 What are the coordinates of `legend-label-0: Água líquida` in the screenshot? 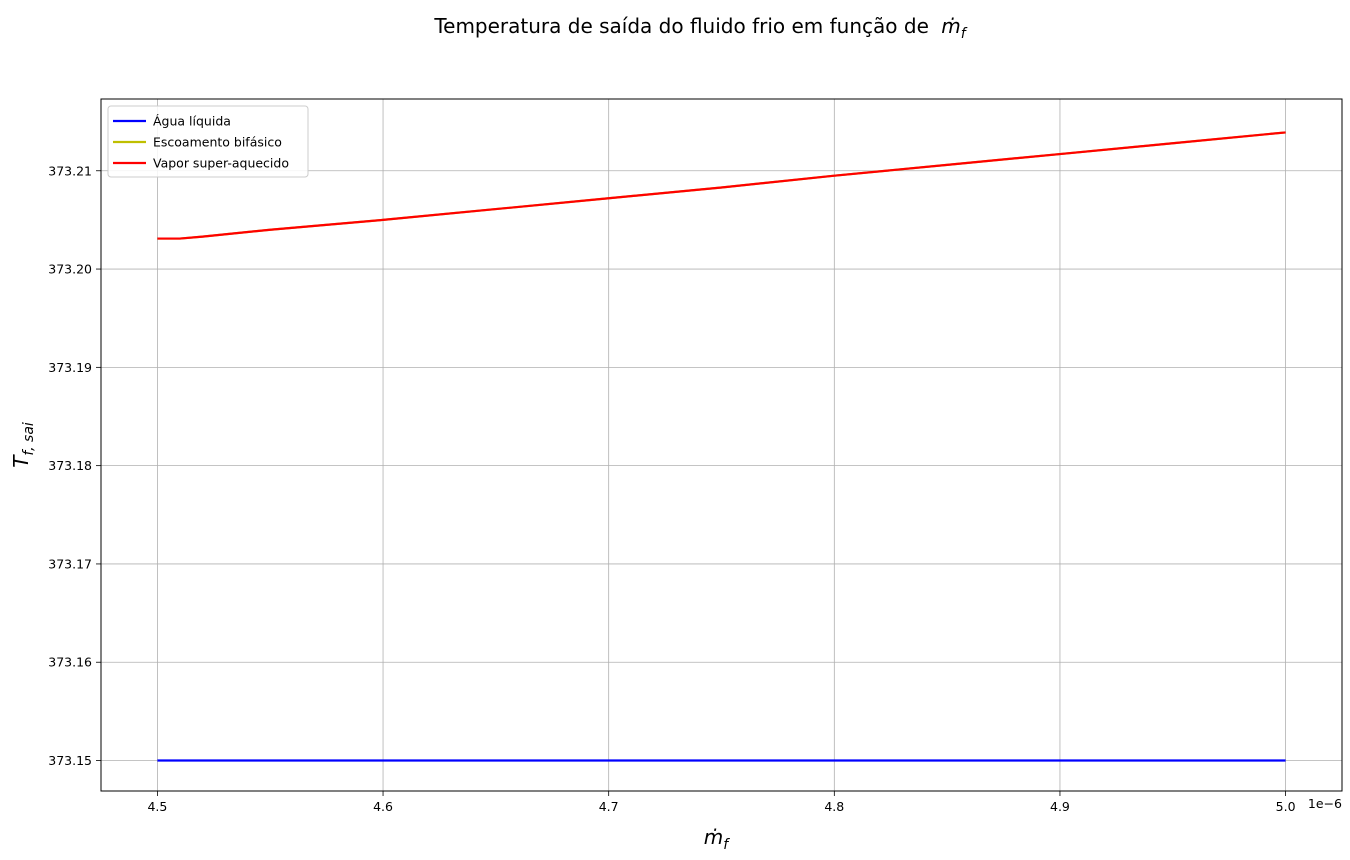 It's located at (192, 121).